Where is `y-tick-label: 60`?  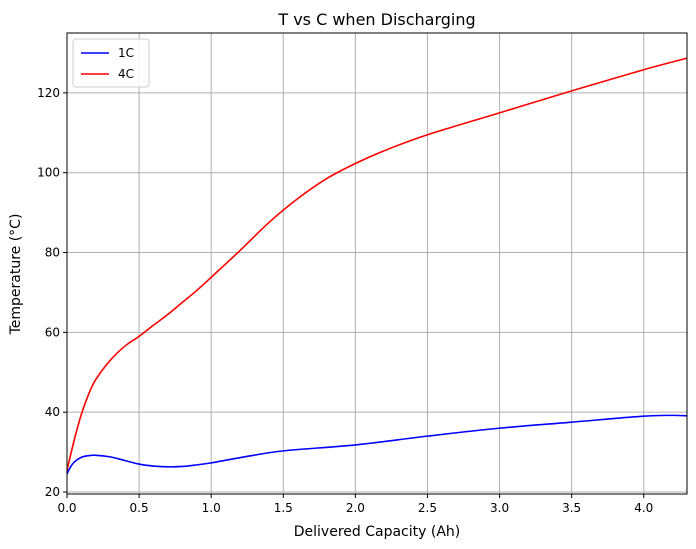 y-tick-label: 60 is located at coordinates (52, 332).